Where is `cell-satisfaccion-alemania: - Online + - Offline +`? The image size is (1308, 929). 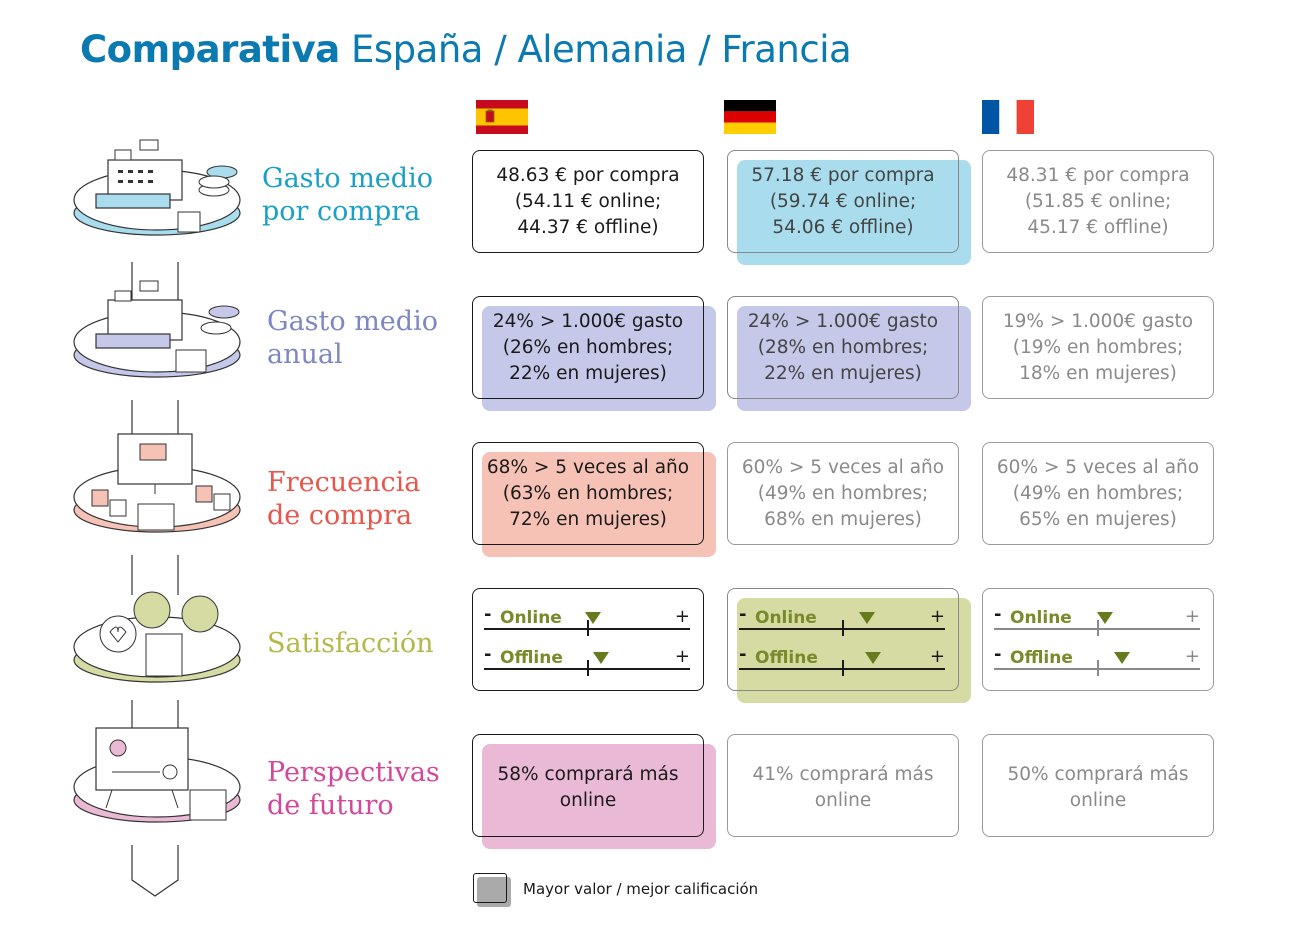 cell-satisfaccion-alemania: - Online + - Offline + is located at coordinates (849, 645).